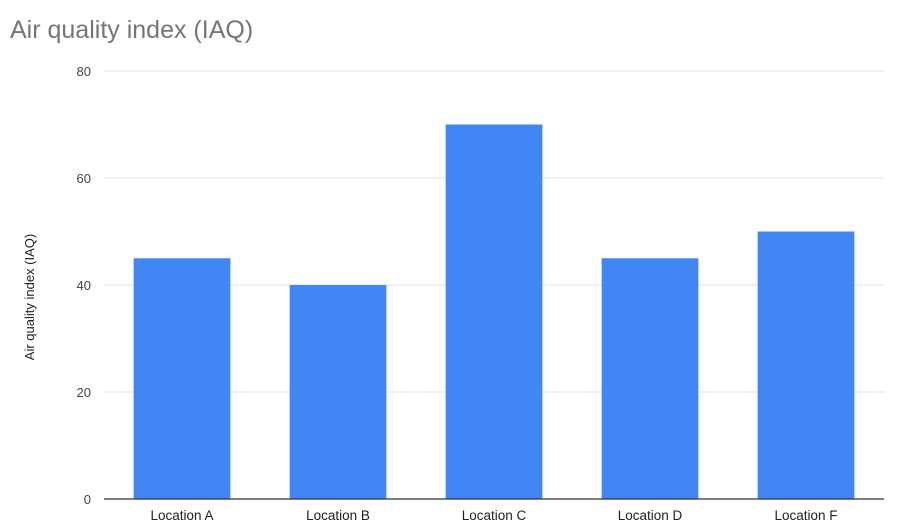  What do you see at coordinates (131, 30) in the screenshot?
I see `chart-title: Air quality index (IAQ)` at bounding box center [131, 30].